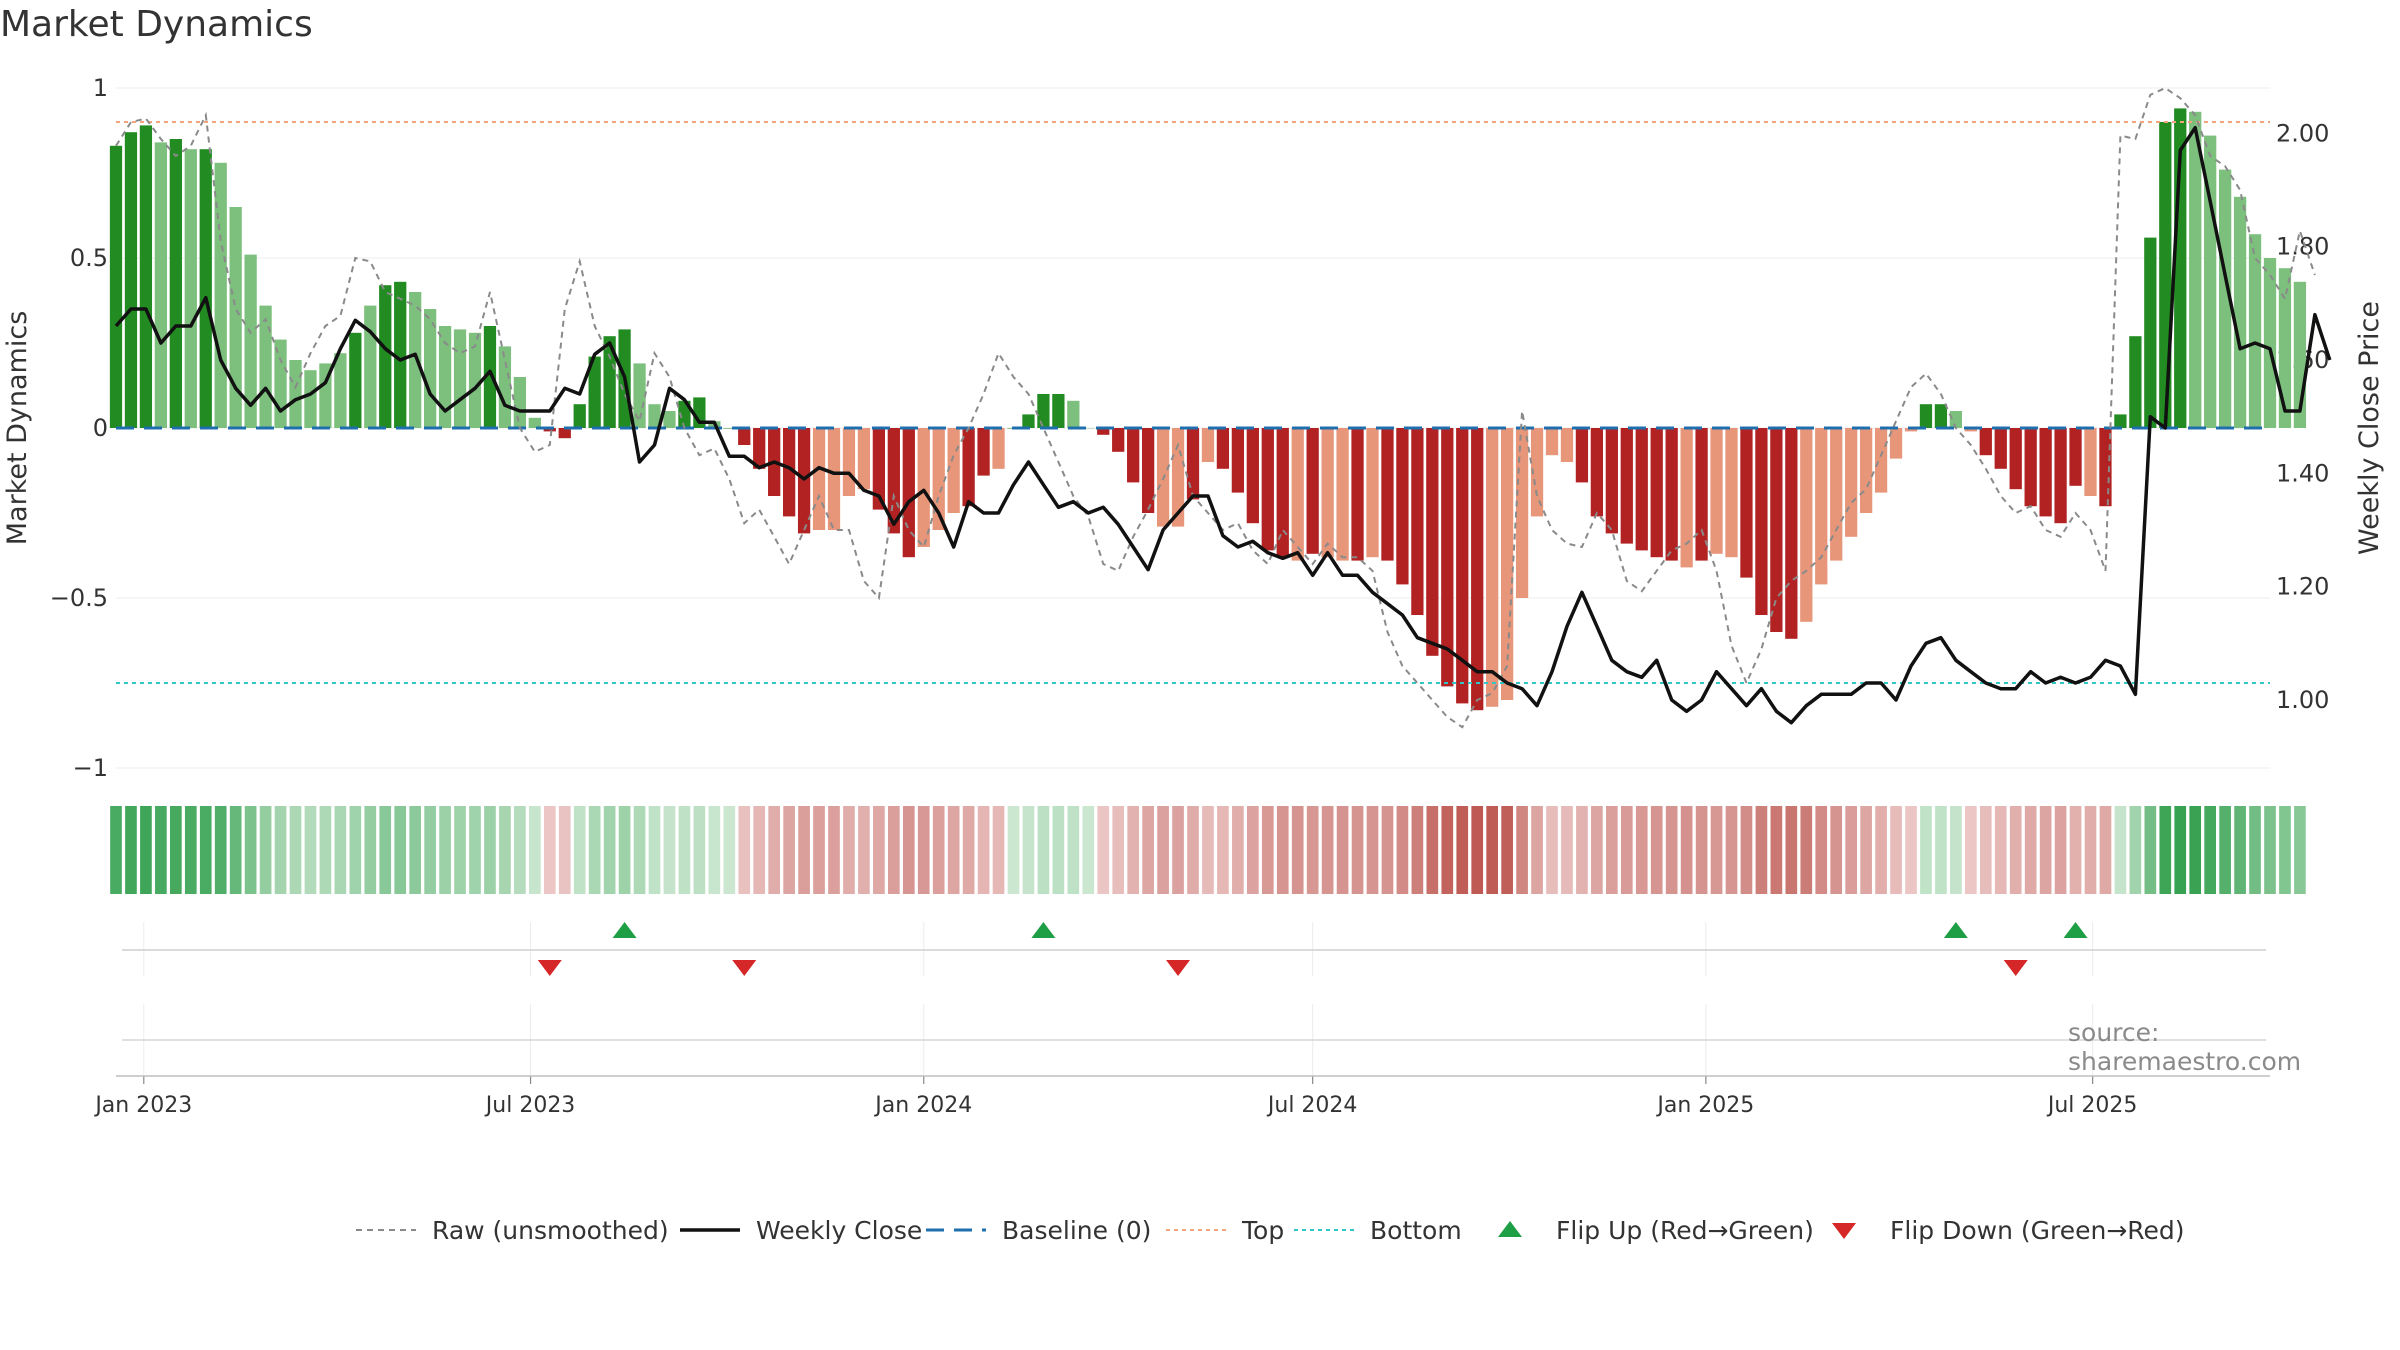 This screenshot has height=1350, width=2400. Describe the element at coordinates (1704, 1105) in the screenshot. I see `x-tick-label: Jan 2025` at that location.